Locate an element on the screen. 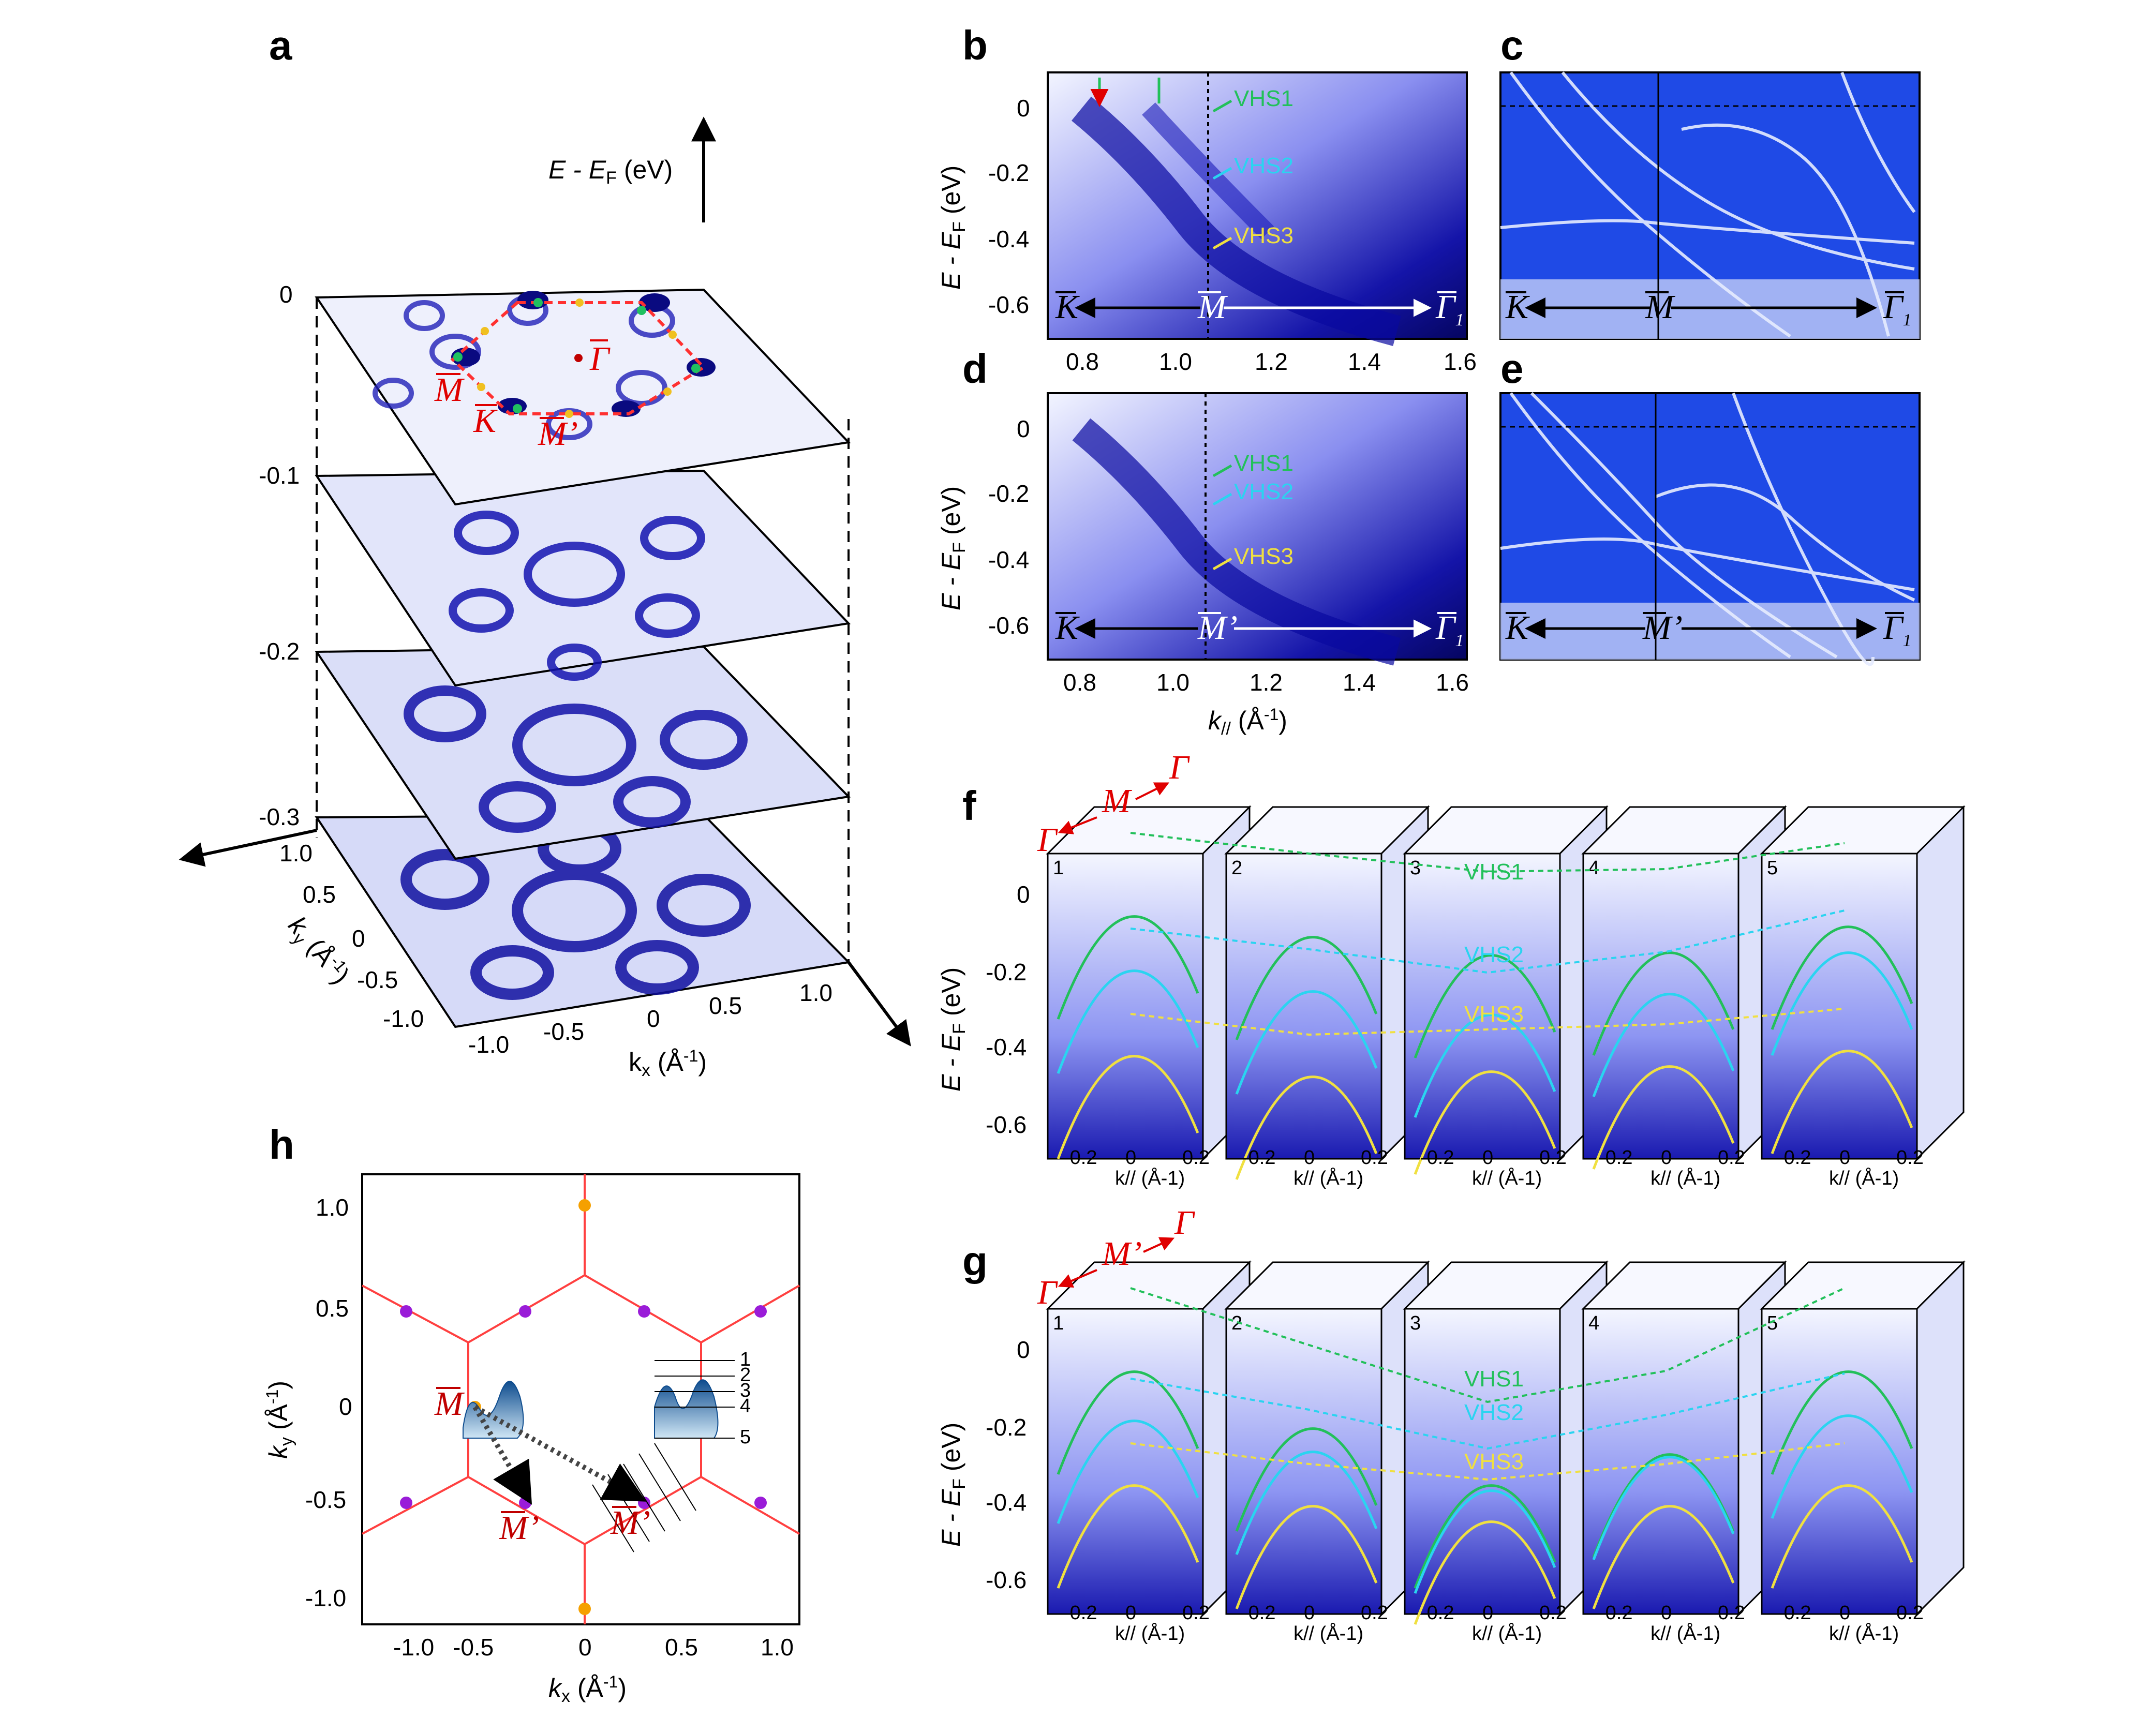 This screenshot has width=2156, height=1718. path-mprime-d: M’ is located at coordinates (1217, 628).